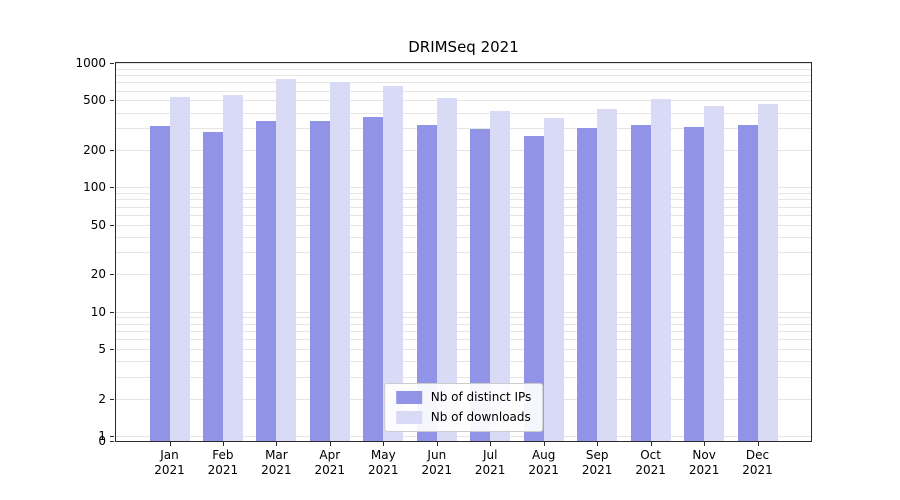  I want to click on y-tick-label-5: 5, so click(102, 349).